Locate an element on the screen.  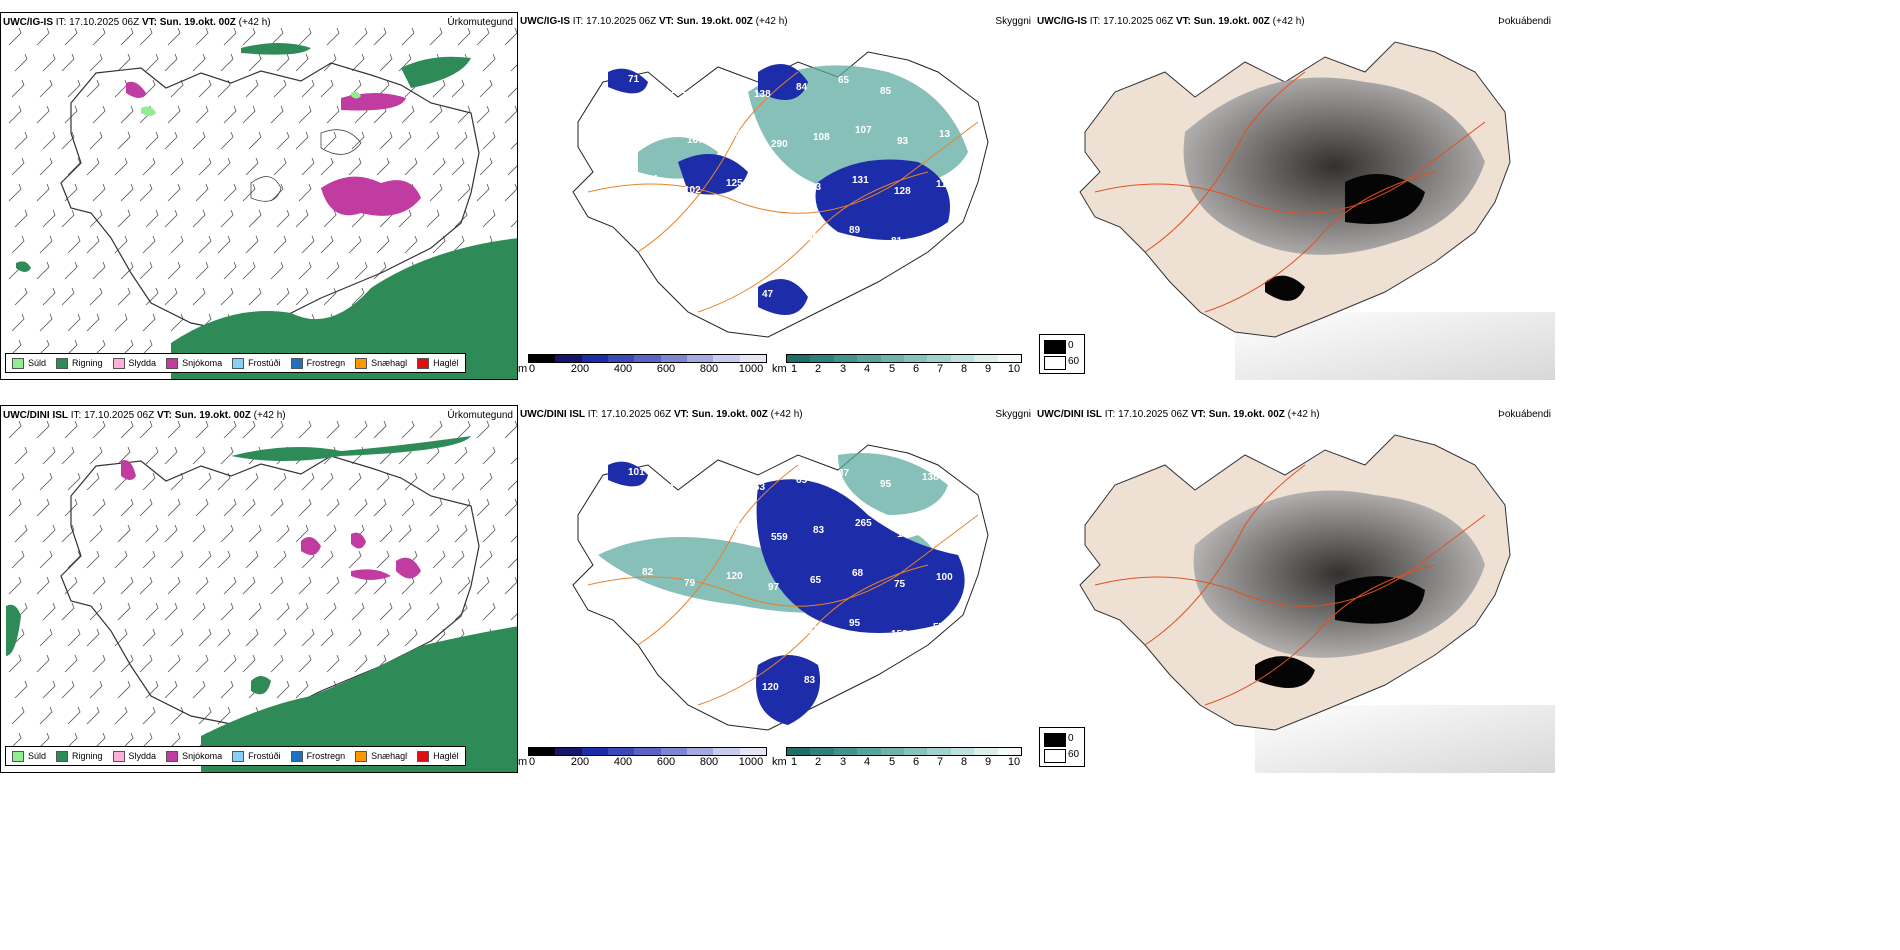
height-colorbar-unit: m is located at coordinates (523, 369).